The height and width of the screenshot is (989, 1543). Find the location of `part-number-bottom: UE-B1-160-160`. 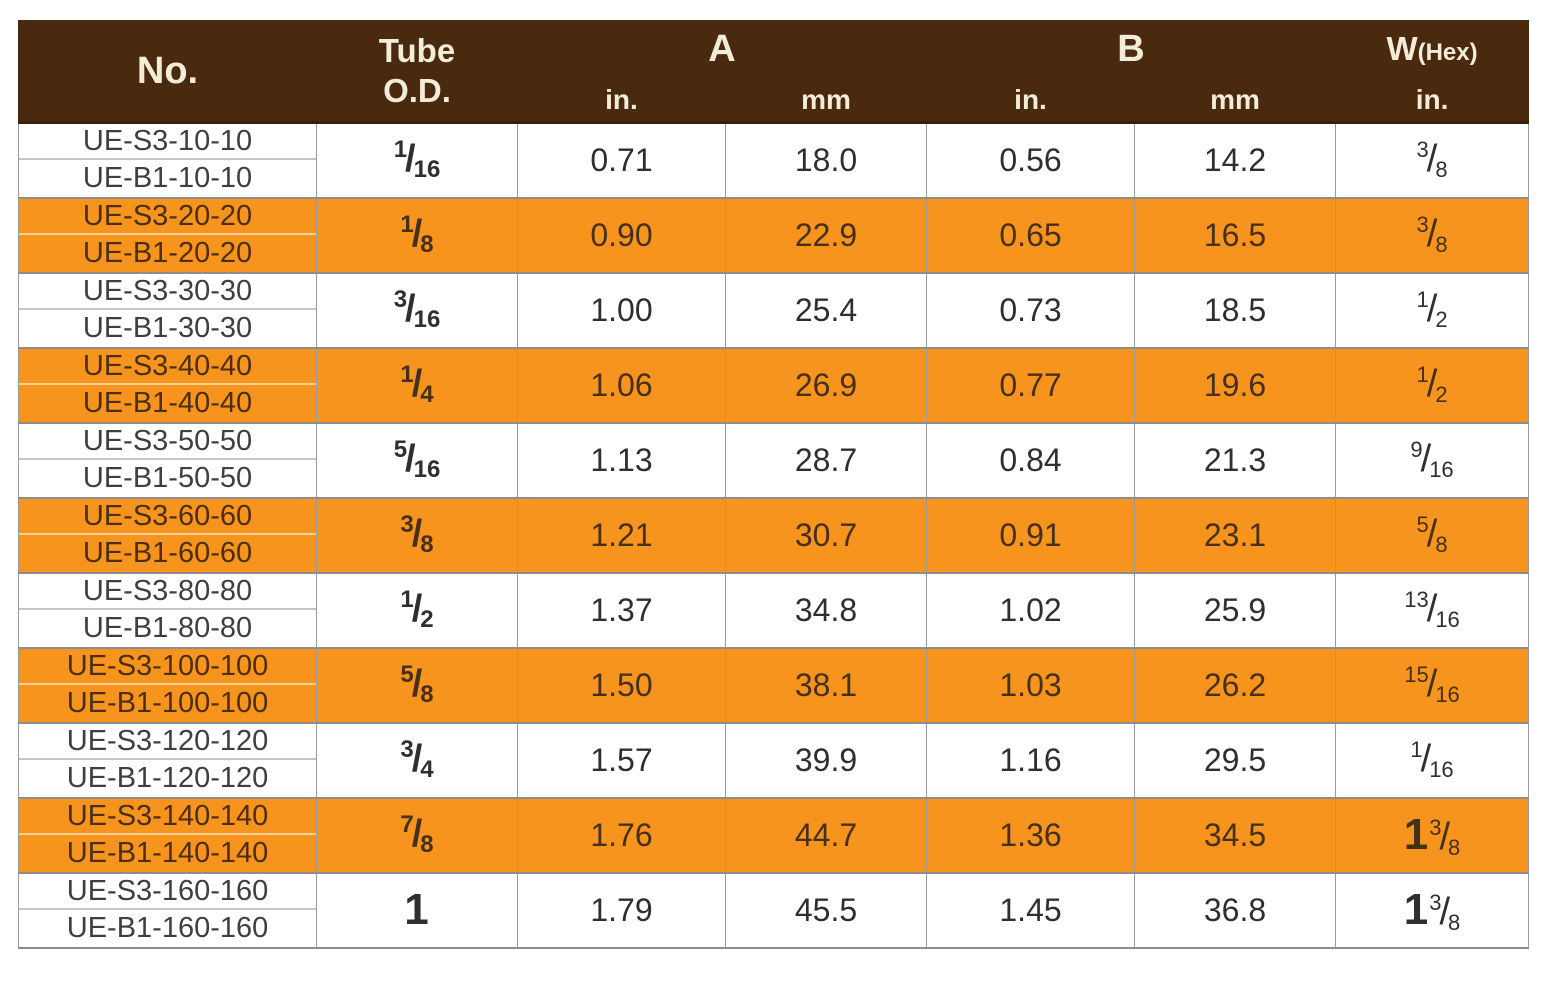

part-number-bottom: UE-B1-160-160 is located at coordinates (167, 927).